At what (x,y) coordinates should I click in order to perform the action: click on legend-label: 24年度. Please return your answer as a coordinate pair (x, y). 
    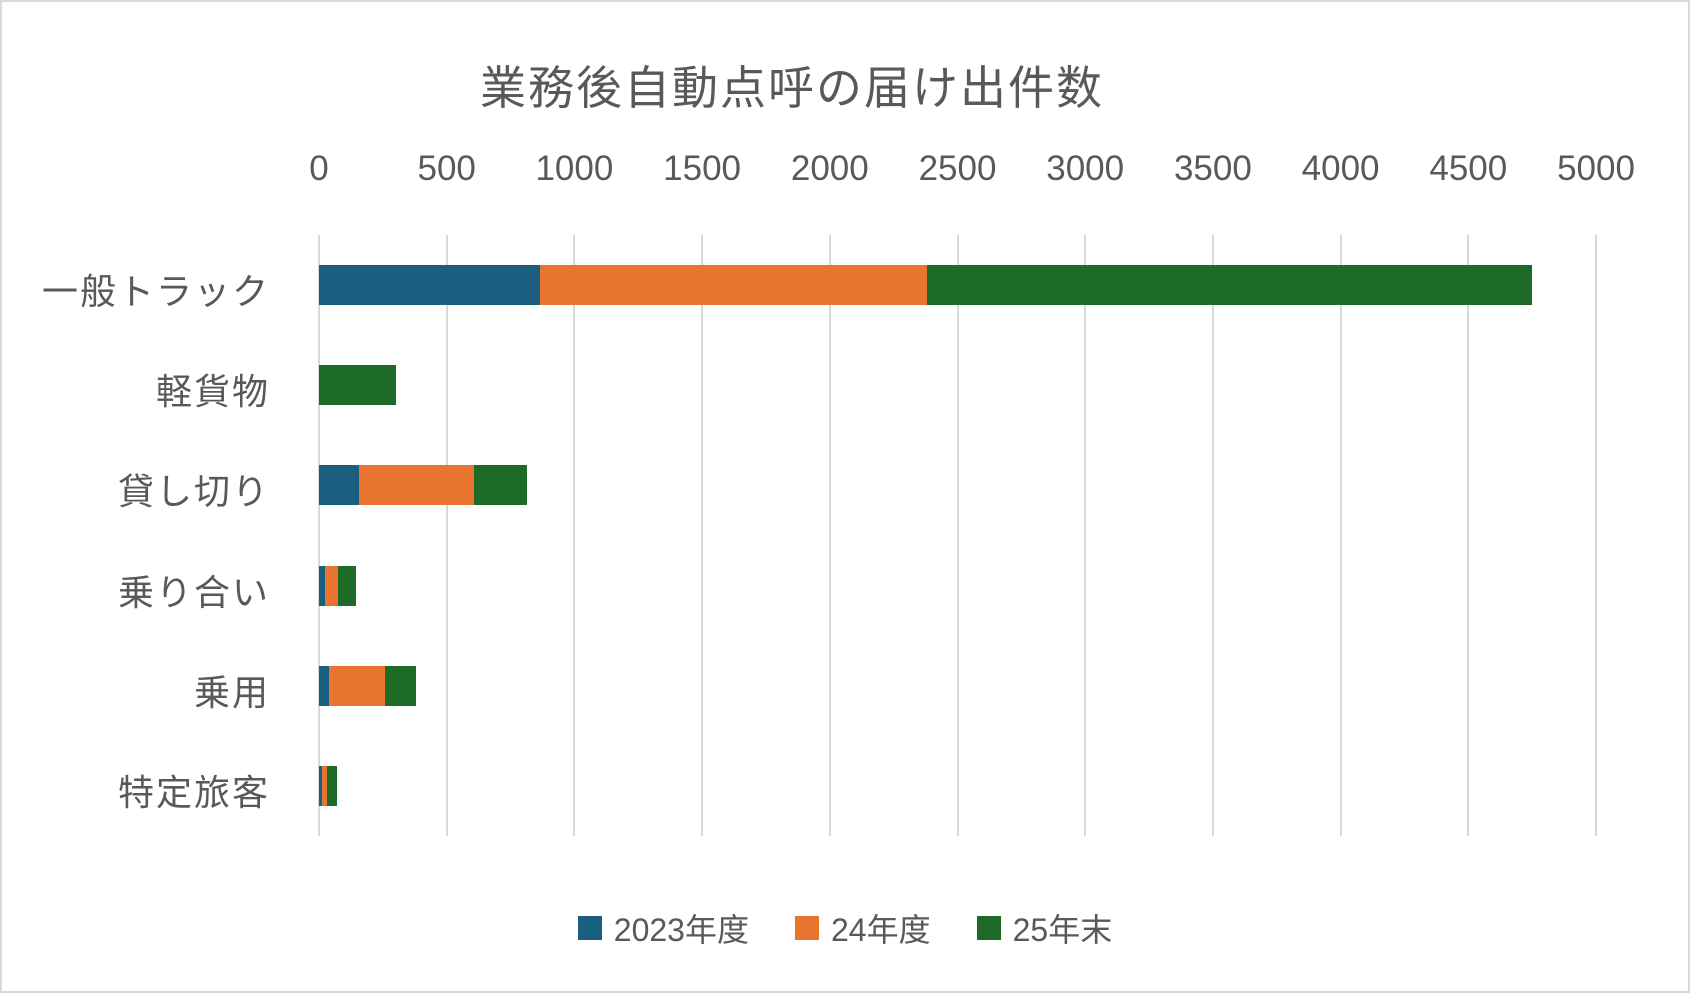
    Looking at the image, I should click on (880, 930).